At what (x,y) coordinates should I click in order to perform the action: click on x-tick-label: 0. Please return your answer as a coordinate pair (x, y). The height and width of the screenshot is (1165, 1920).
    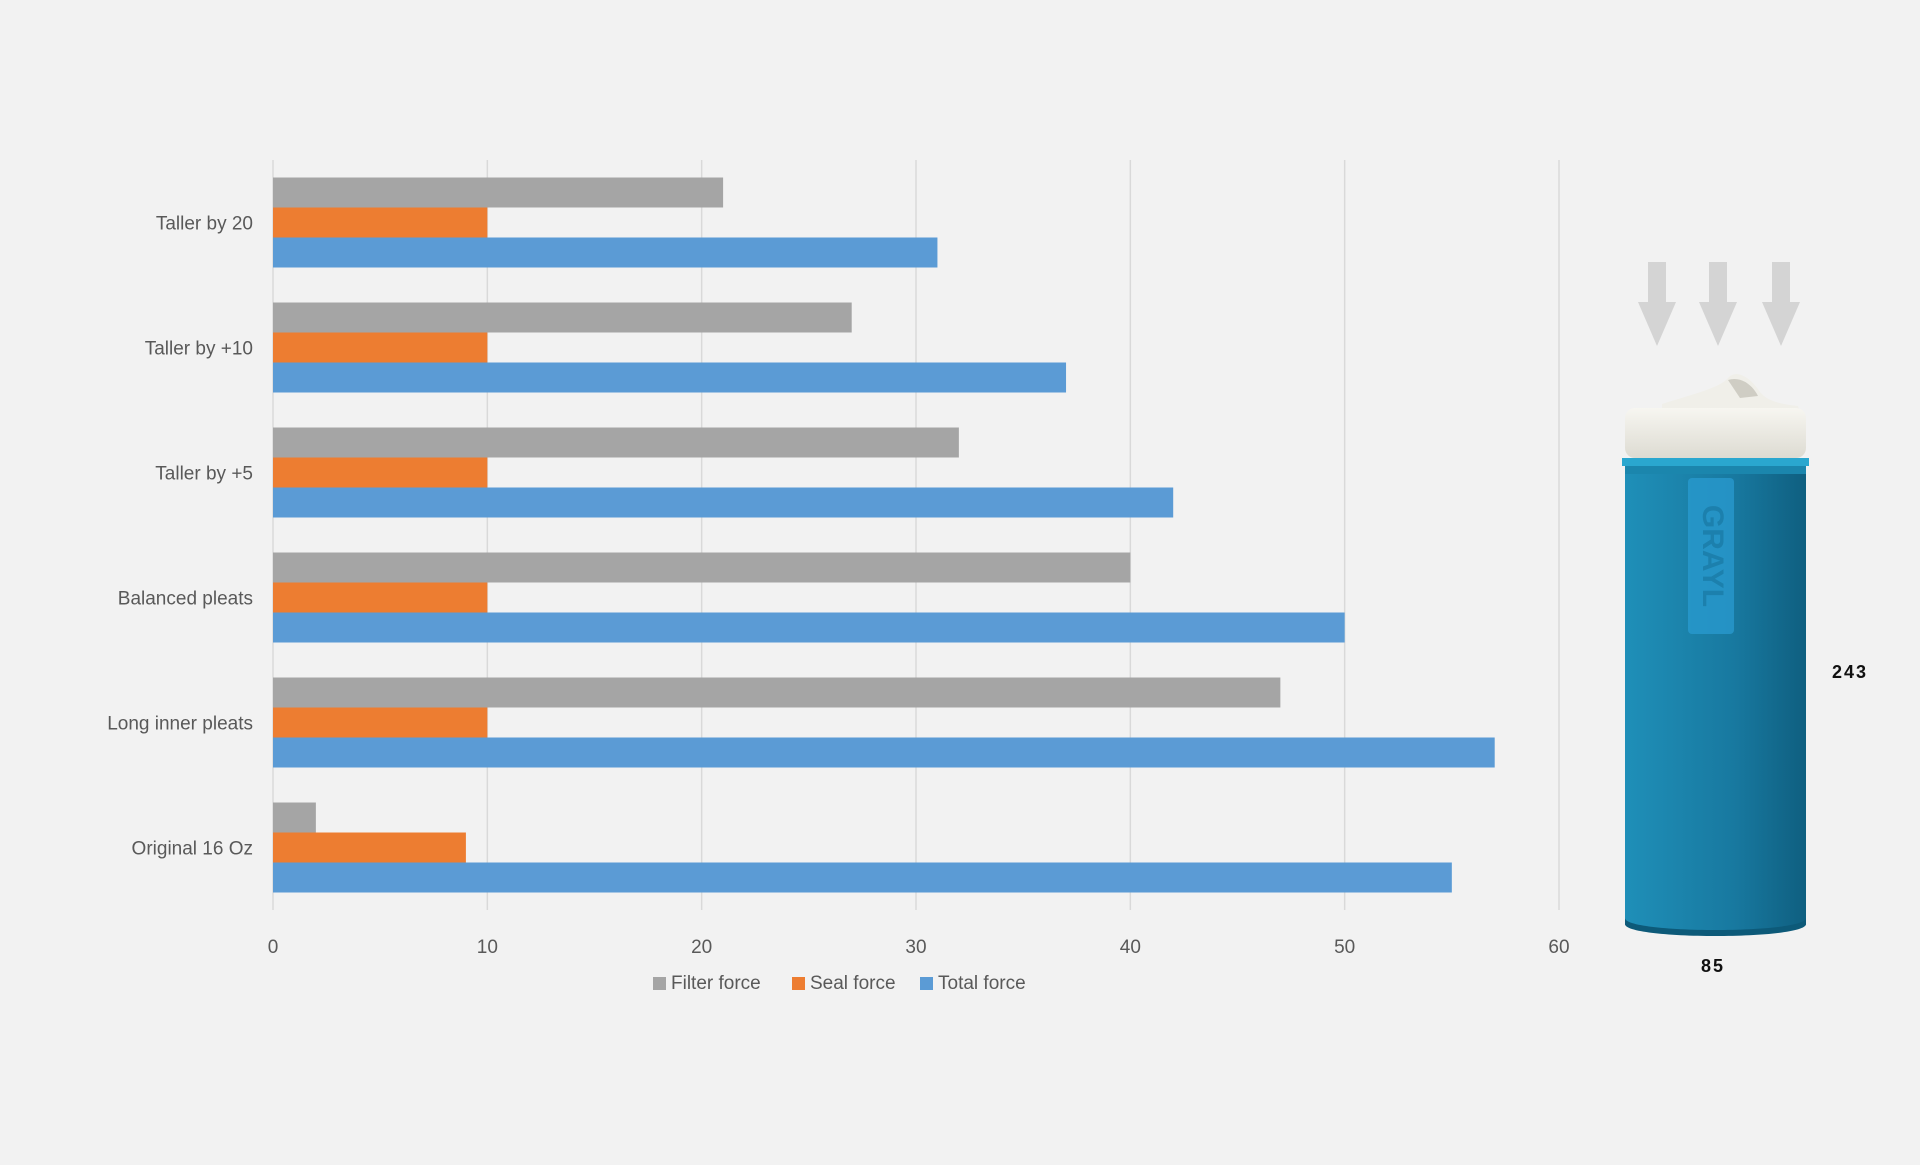
    Looking at the image, I should click on (273, 947).